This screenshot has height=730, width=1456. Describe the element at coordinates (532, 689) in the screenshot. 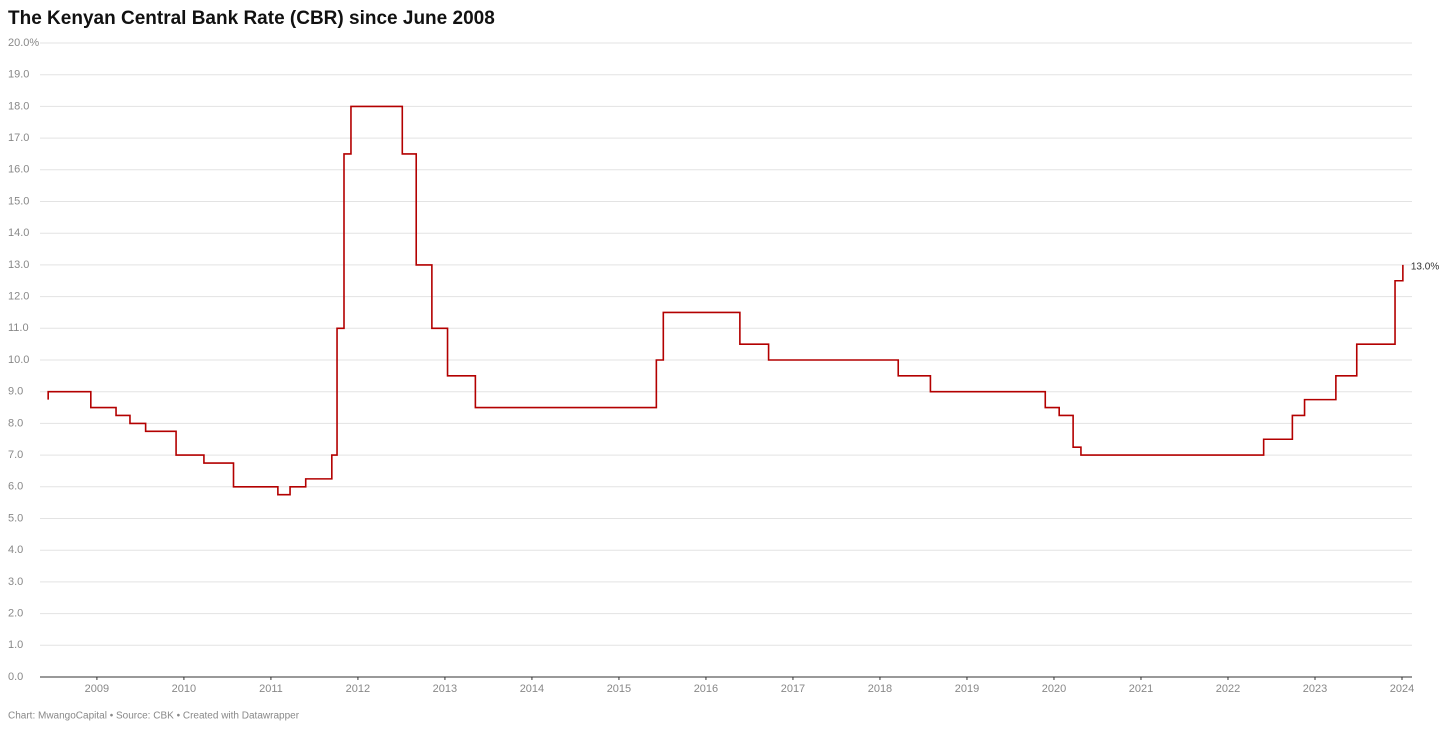

I see `x-tick-label: 2014` at that location.